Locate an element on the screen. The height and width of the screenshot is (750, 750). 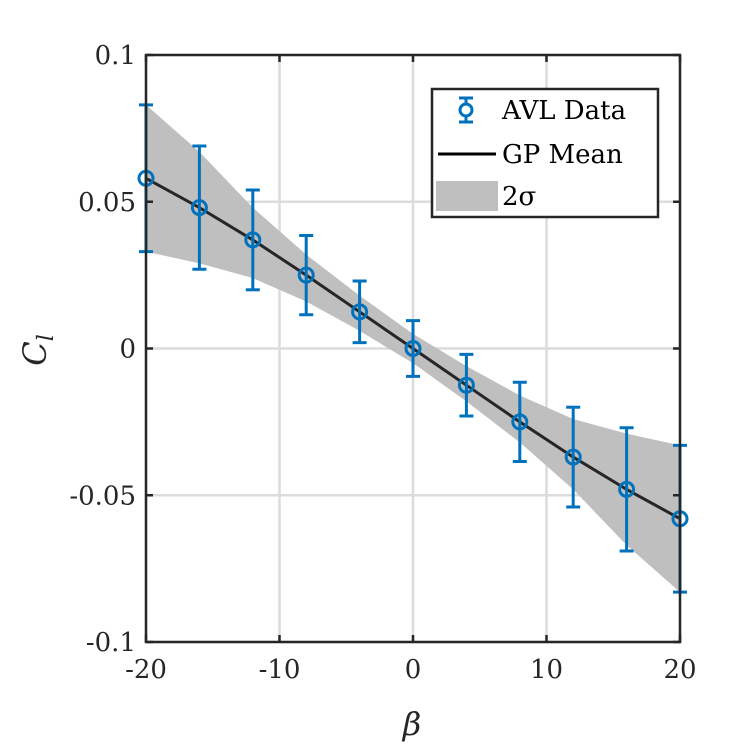
y-tick-label: 0 is located at coordinates (127, 350).